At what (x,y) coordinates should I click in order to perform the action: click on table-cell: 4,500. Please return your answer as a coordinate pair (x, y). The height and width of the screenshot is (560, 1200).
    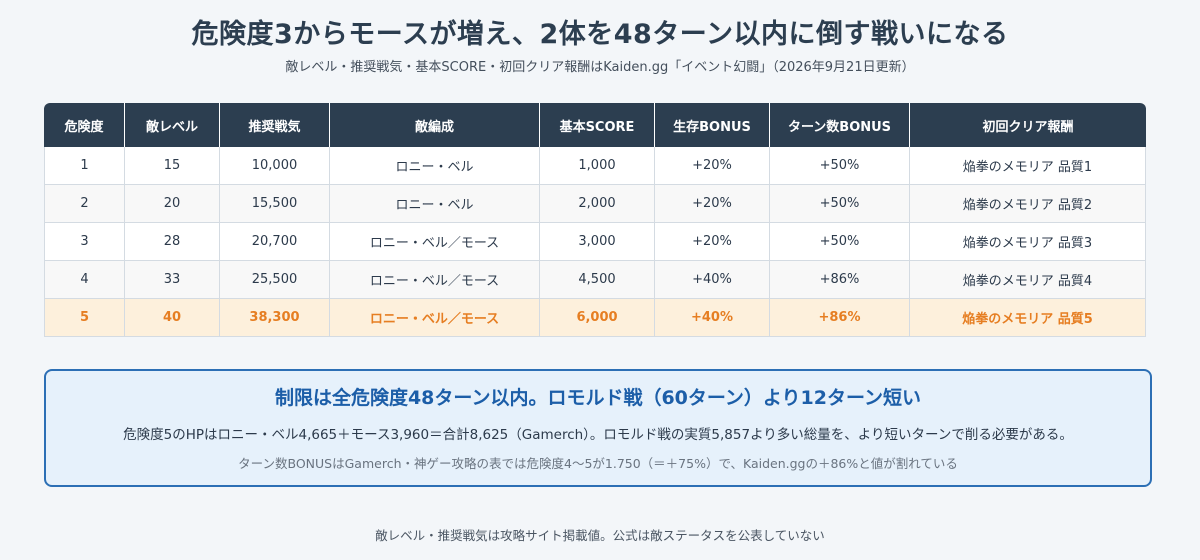
    Looking at the image, I should click on (597, 280).